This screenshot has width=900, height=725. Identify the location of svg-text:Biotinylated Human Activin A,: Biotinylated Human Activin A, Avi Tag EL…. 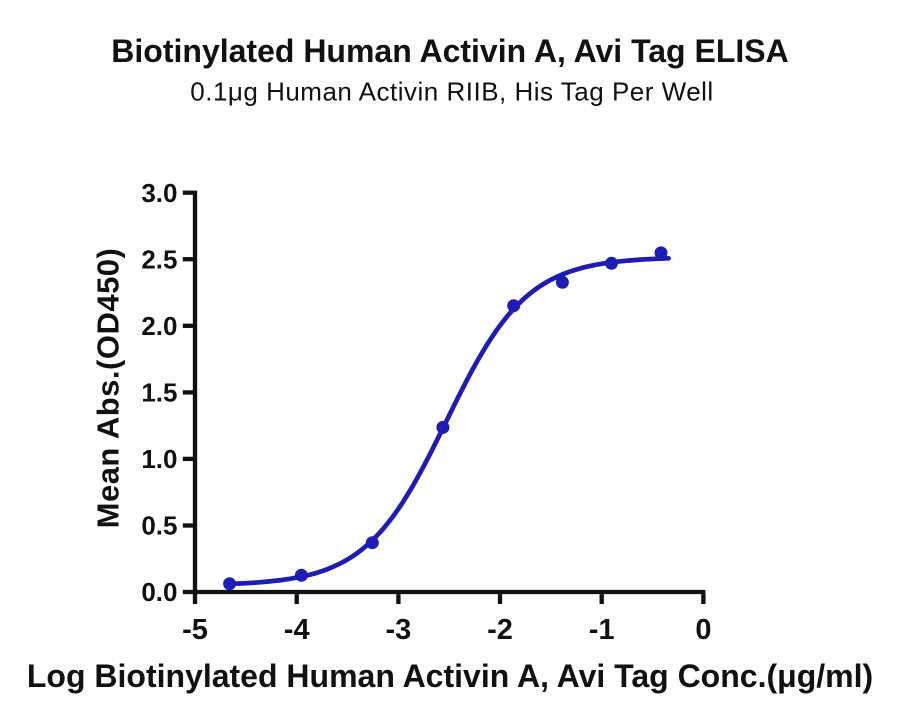
(449, 51).